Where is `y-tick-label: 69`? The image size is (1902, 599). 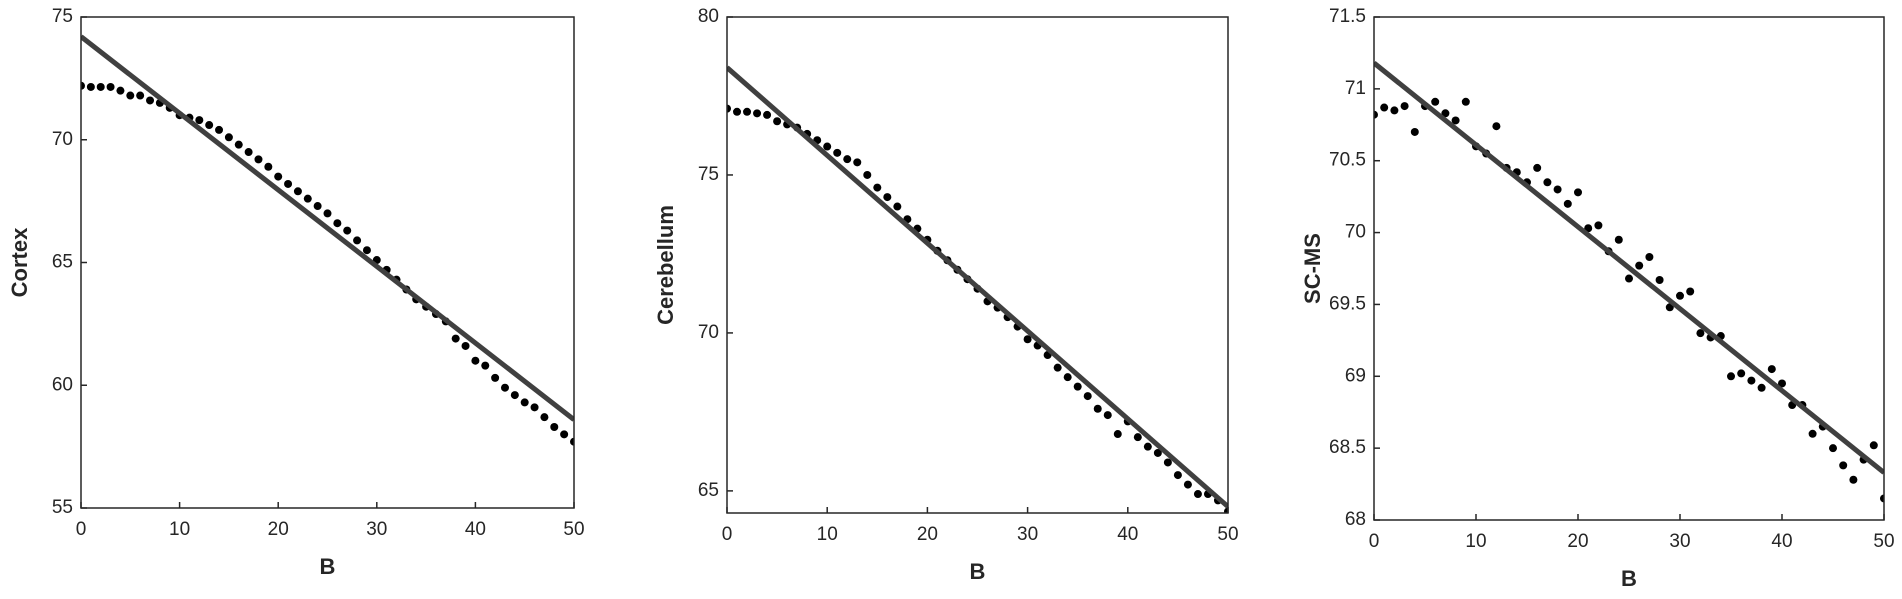
y-tick-label: 69 is located at coordinates (1355, 375).